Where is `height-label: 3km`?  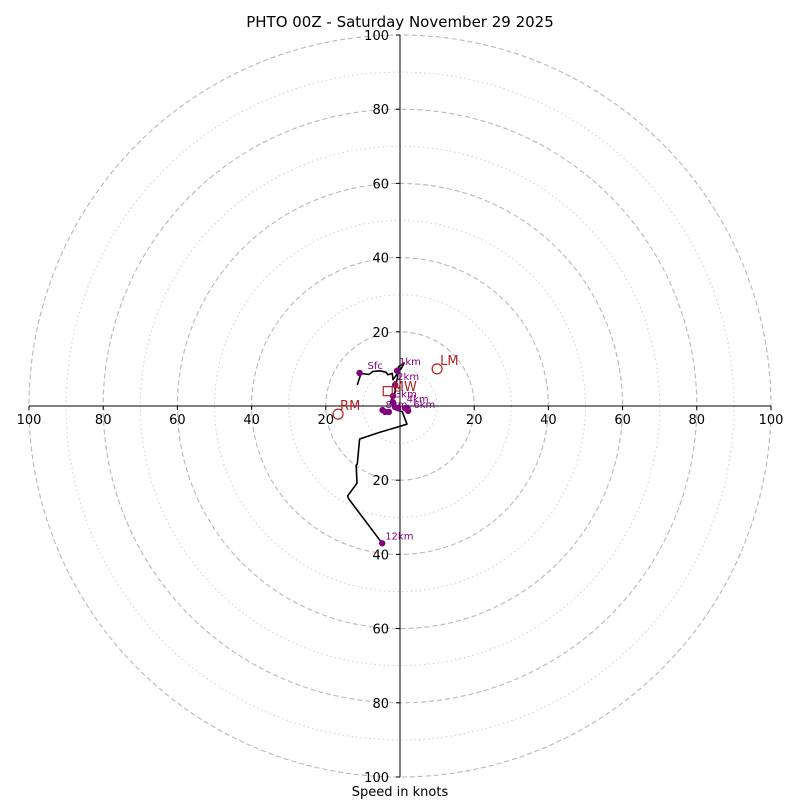
height-label: 3km is located at coordinates (406, 394).